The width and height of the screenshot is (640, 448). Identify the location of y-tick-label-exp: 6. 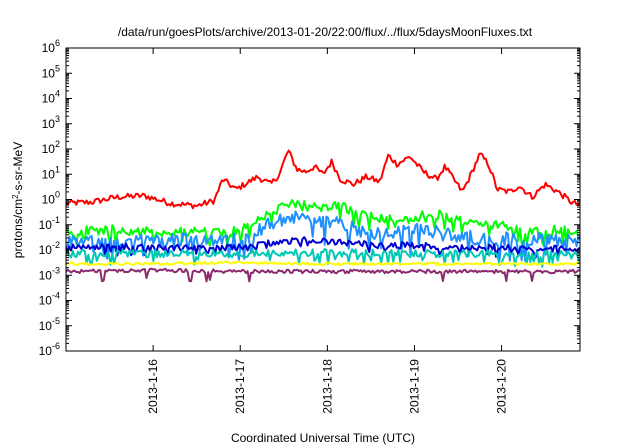
(57, 43).